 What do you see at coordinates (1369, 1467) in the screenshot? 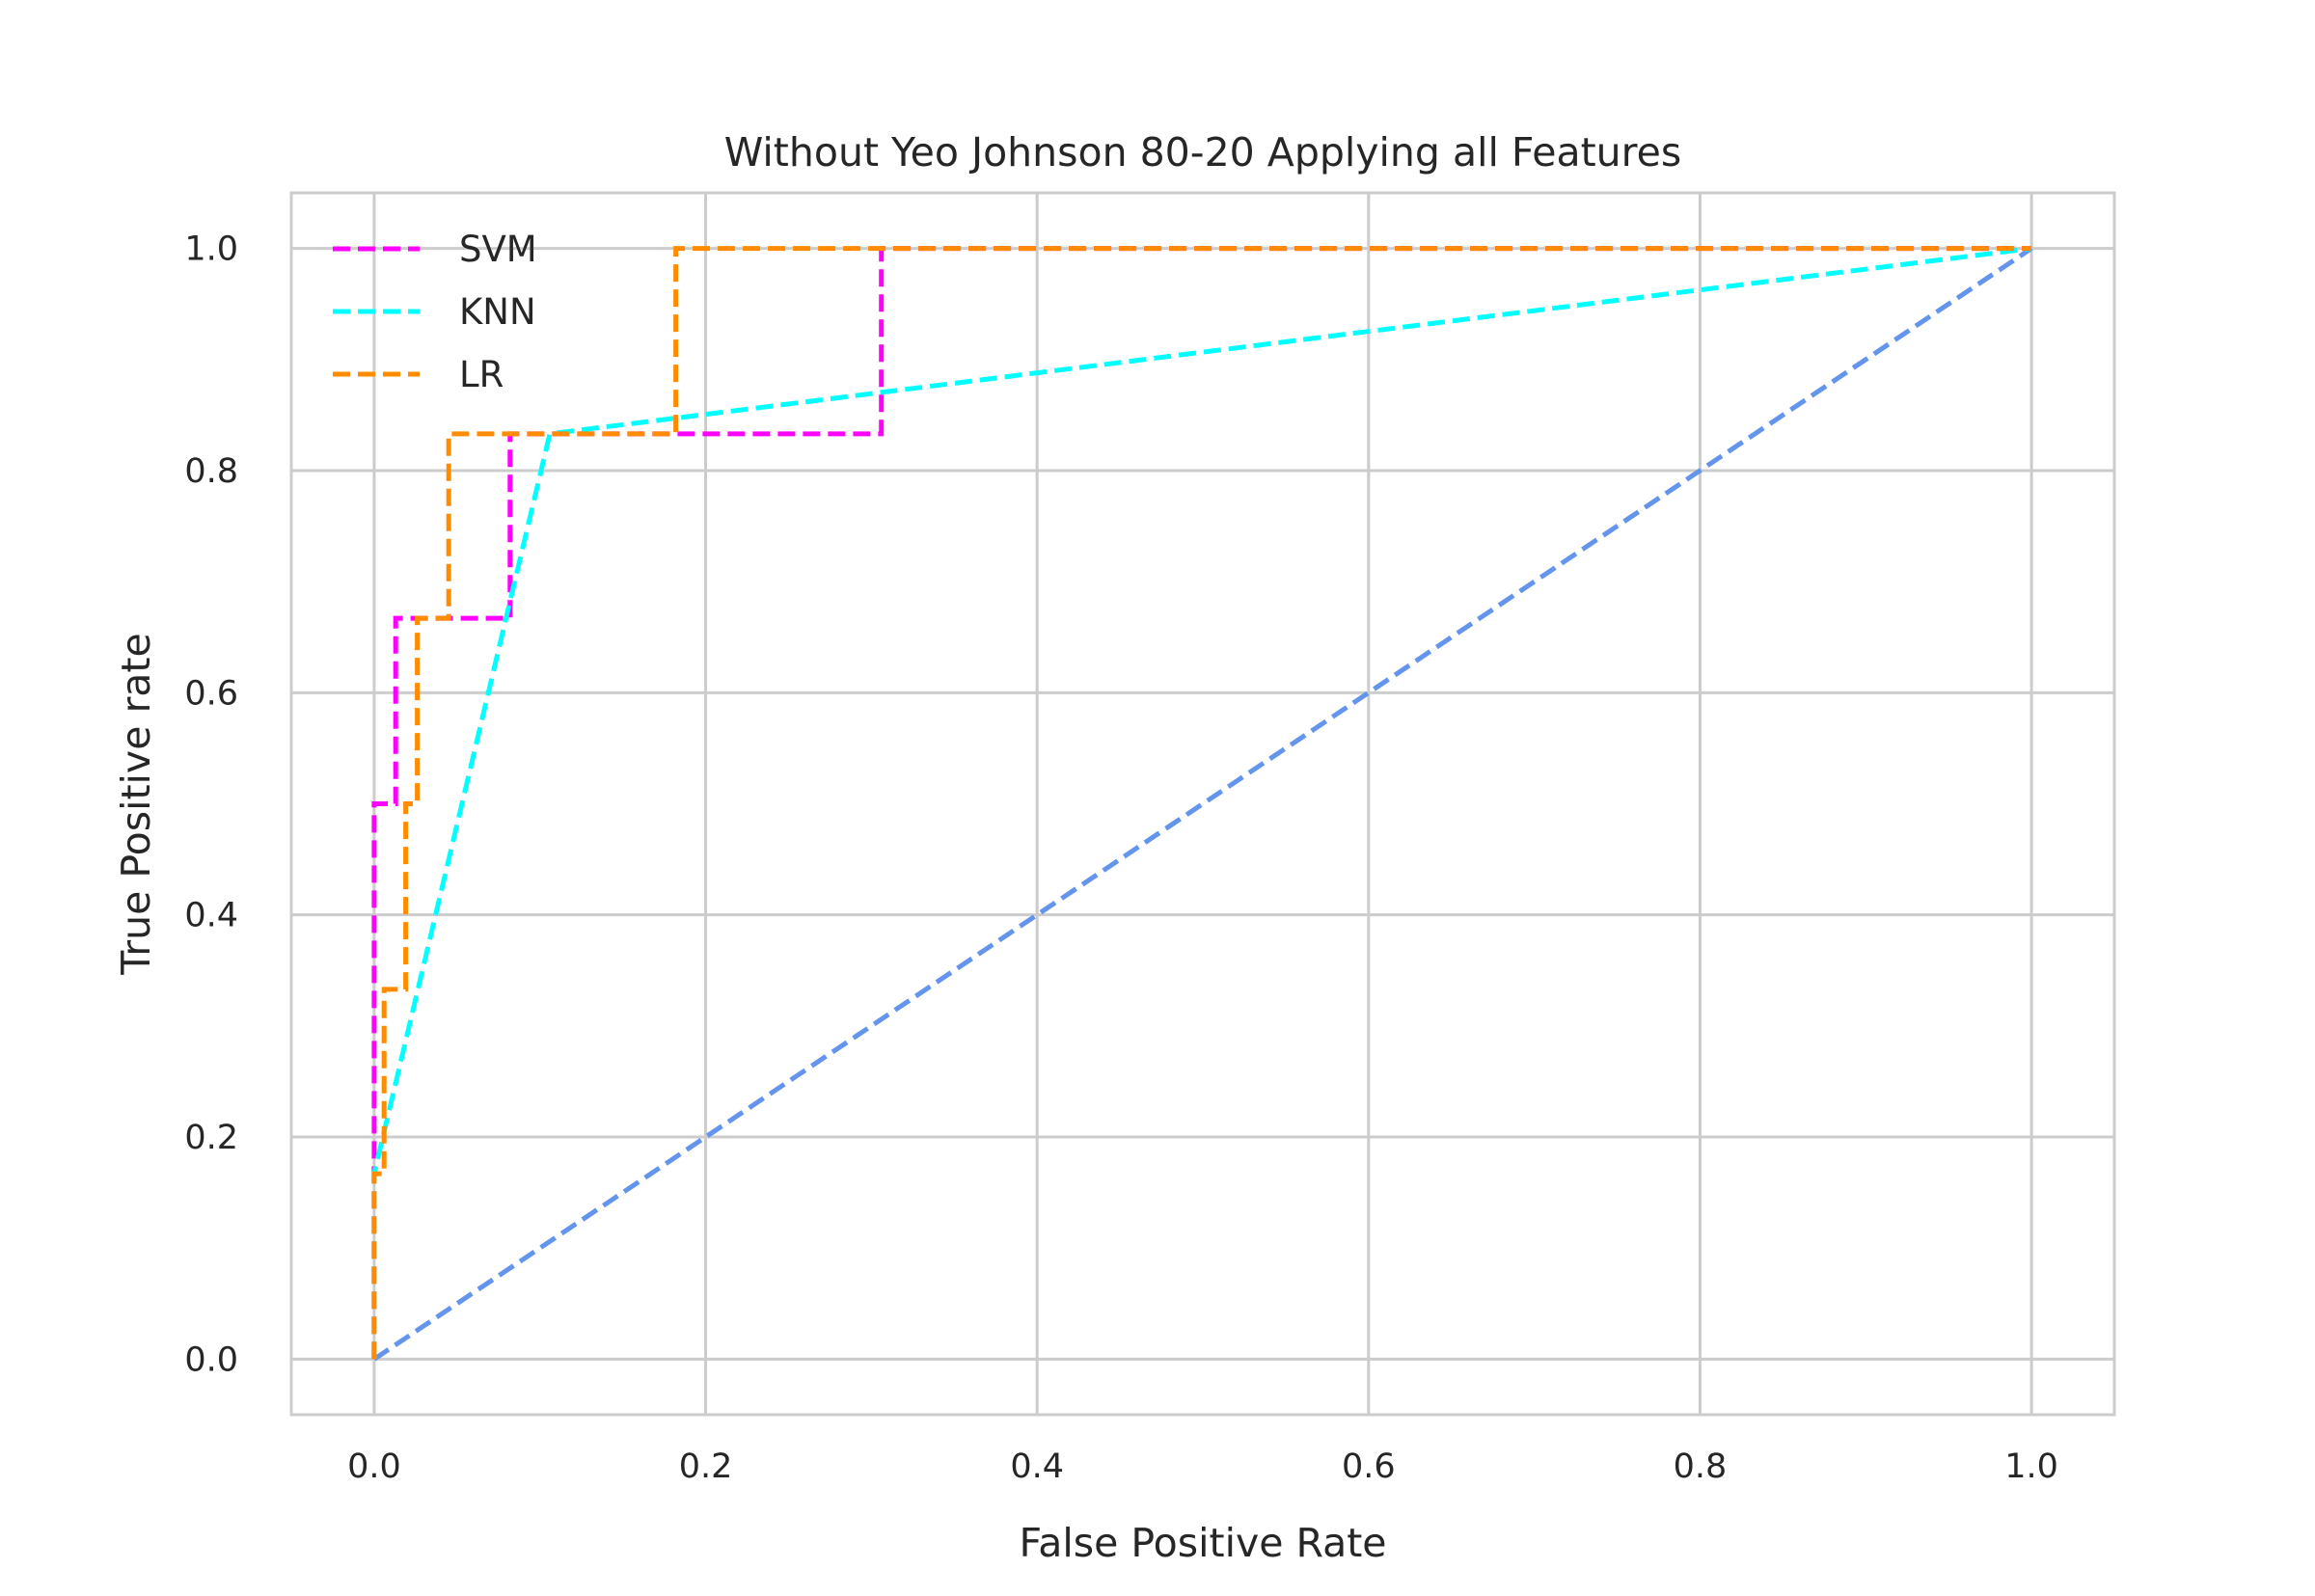
I see `x-tick-label: 0.6` at bounding box center [1369, 1467].